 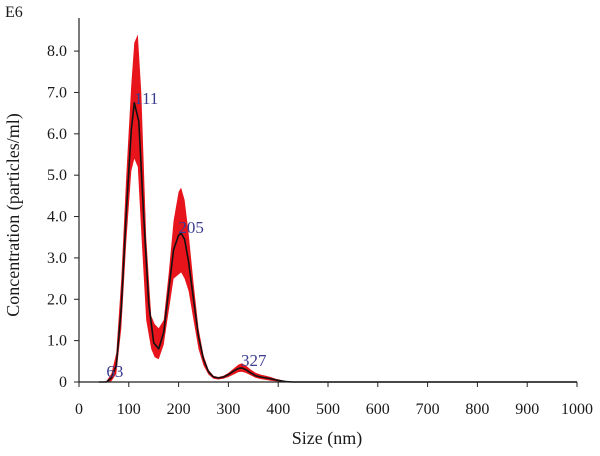 What do you see at coordinates (57, 175) in the screenshot?
I see `y-tick-label: 5.0` at bounding box center [57, 175].